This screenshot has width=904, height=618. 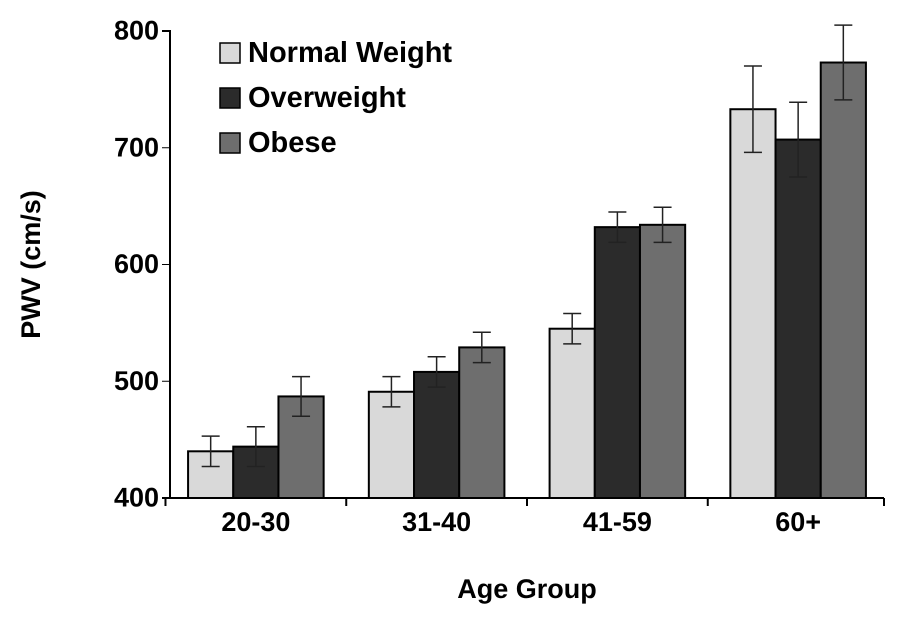 What do you see at coordinates (136, 31) in the screenshot?
I see `y-tick-label: 800` at bounding box center [136, 31].